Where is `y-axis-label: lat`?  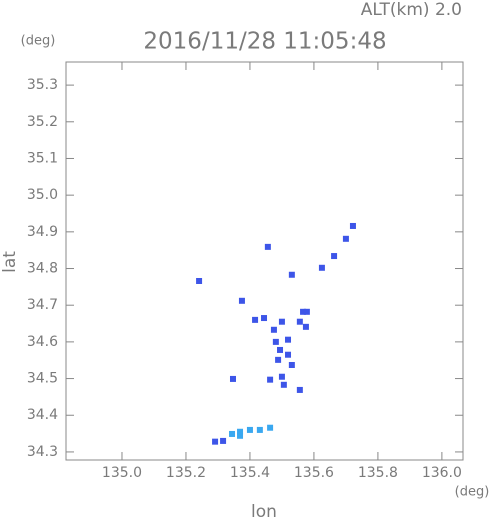 y-axis-label: lat is located at coordinates (10, 262).